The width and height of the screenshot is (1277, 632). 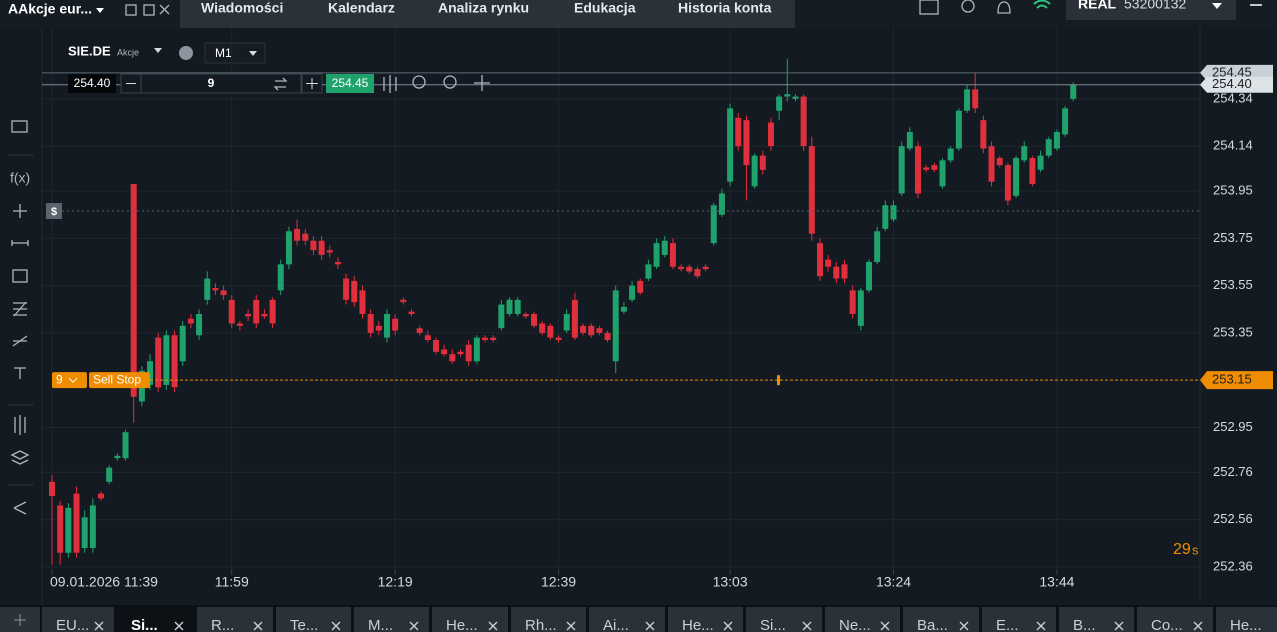 I want to click on nav-tab: Analiza rynku, so click(x=483, y=8).